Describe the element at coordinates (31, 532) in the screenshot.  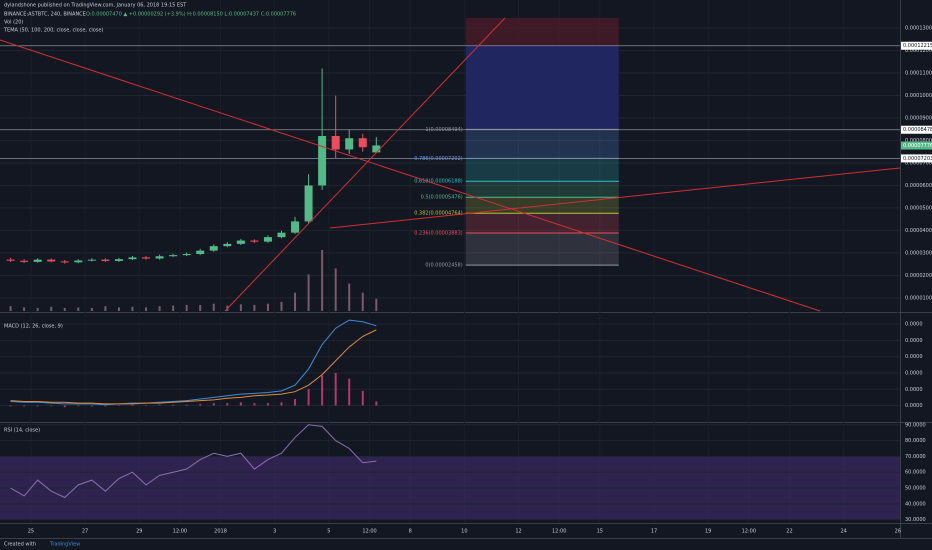
I see `x-tick-label: 25` at that location.